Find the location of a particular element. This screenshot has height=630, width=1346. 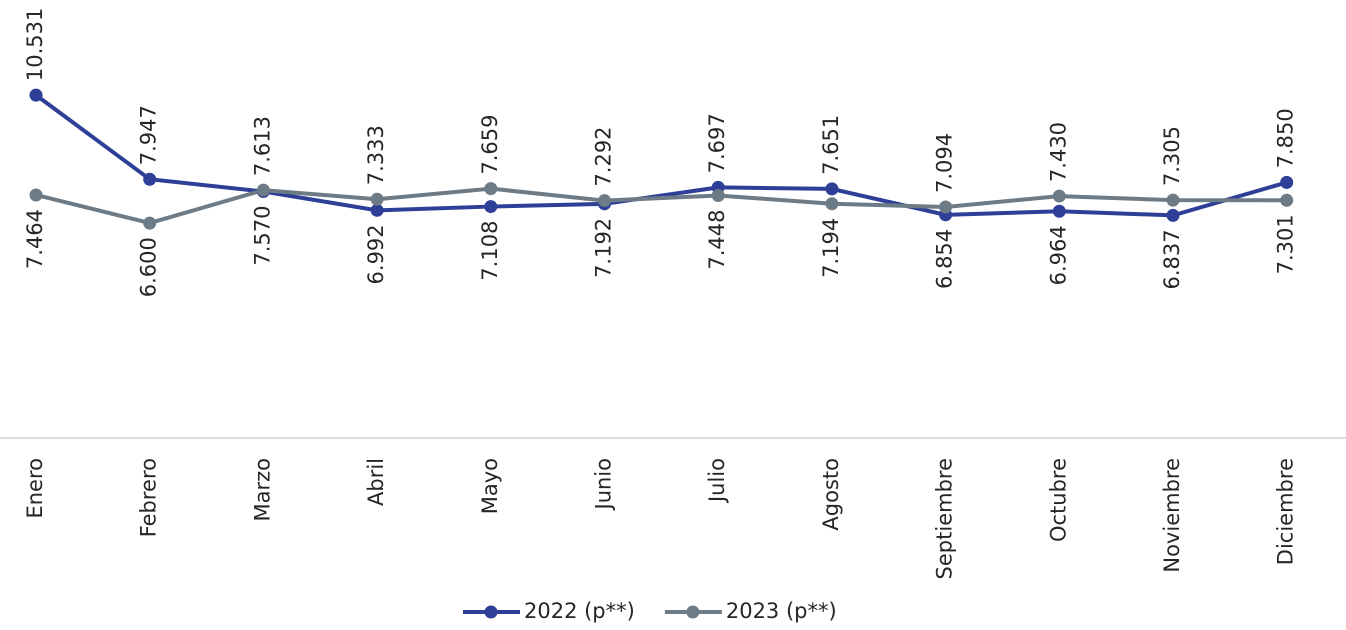

data-label: 7.613 is located at coordinates (262, 146).